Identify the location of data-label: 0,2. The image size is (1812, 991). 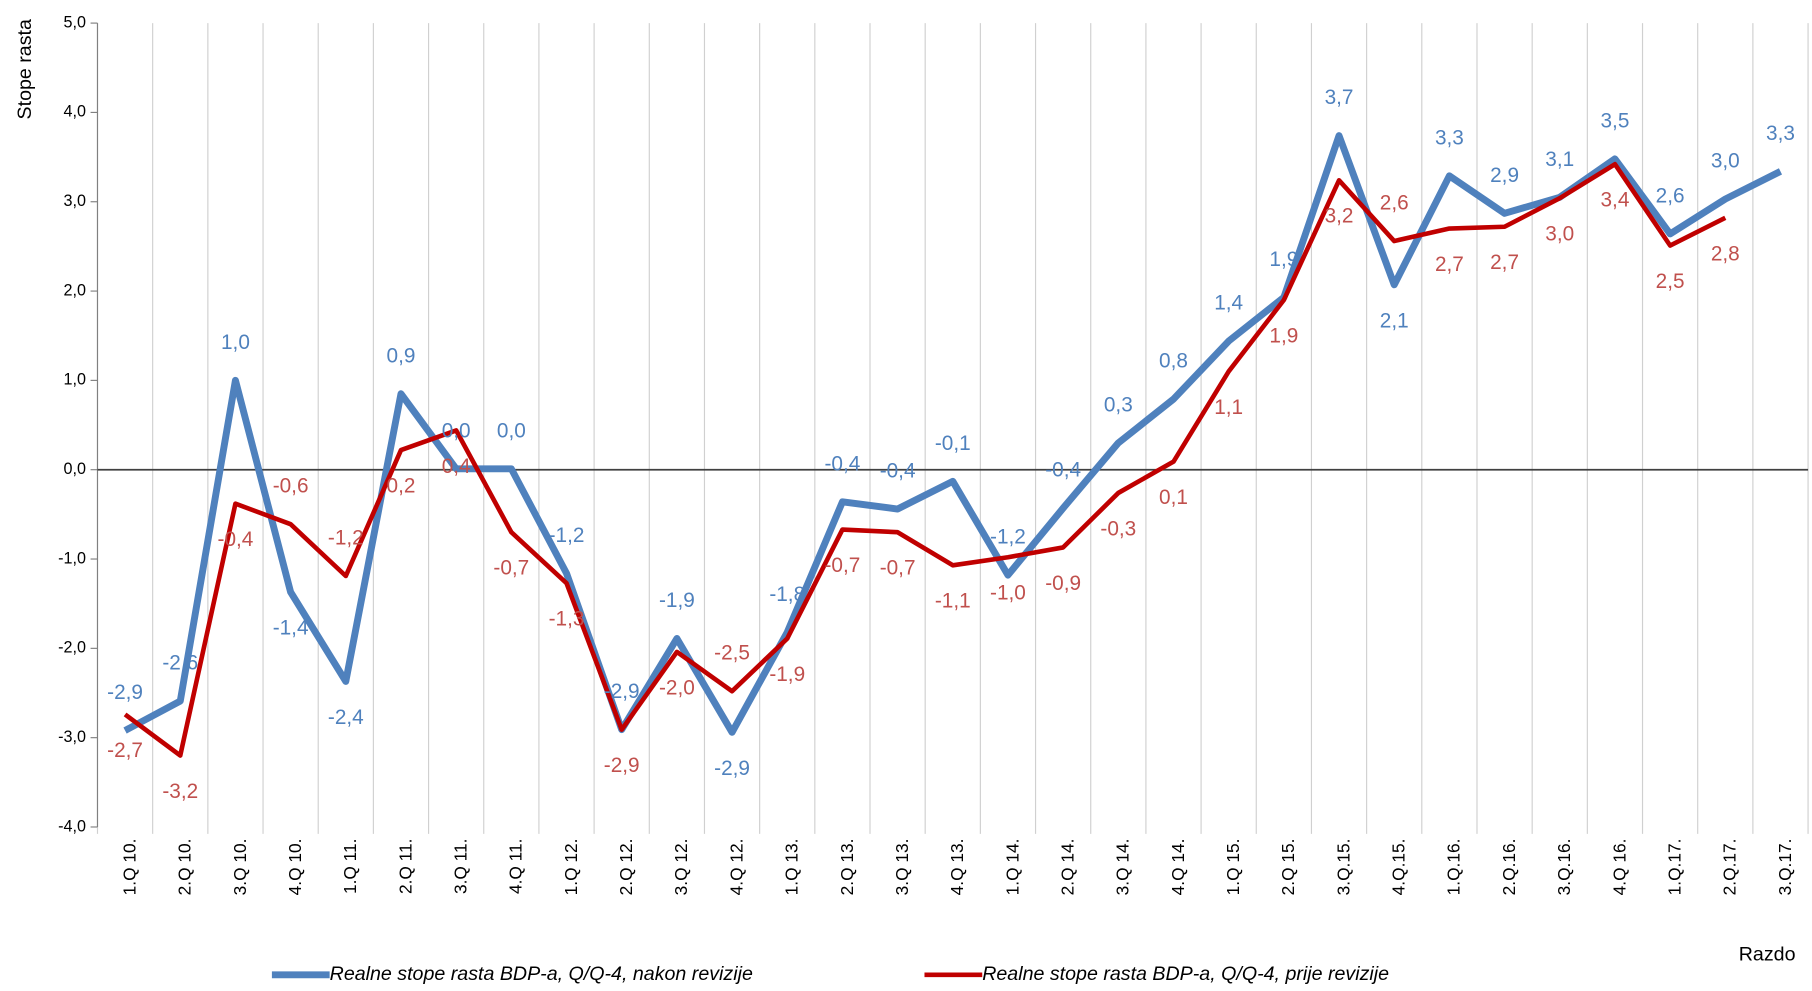
(401, 485).